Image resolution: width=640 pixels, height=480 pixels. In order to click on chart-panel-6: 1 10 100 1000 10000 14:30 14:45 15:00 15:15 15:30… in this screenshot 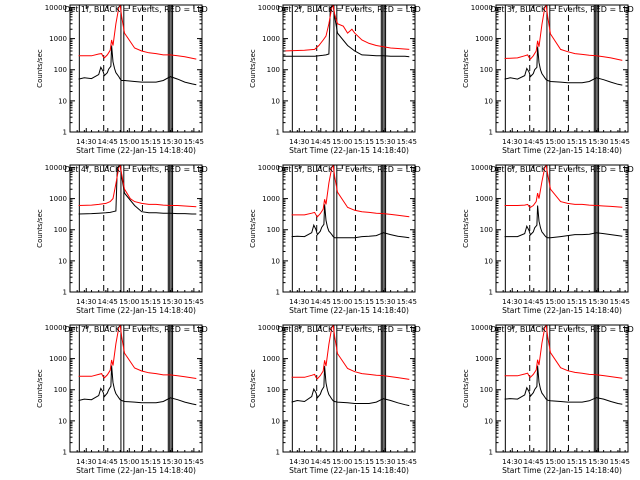, I will do `click(548, 239)`.